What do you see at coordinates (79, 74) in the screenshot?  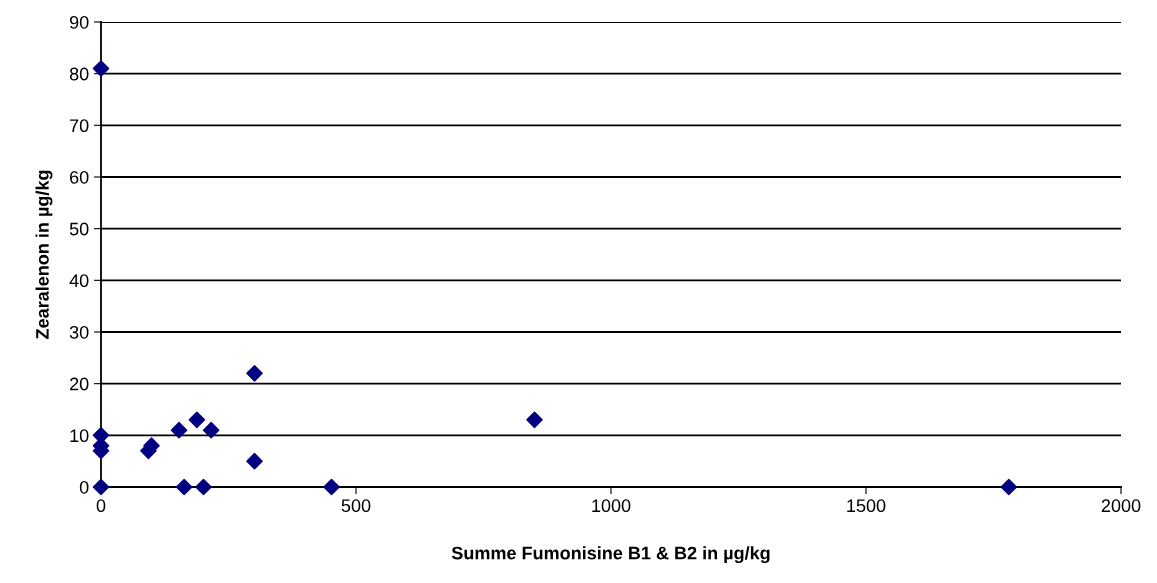 I see `y-tick-label: 80` at bounding box center [79, 74].